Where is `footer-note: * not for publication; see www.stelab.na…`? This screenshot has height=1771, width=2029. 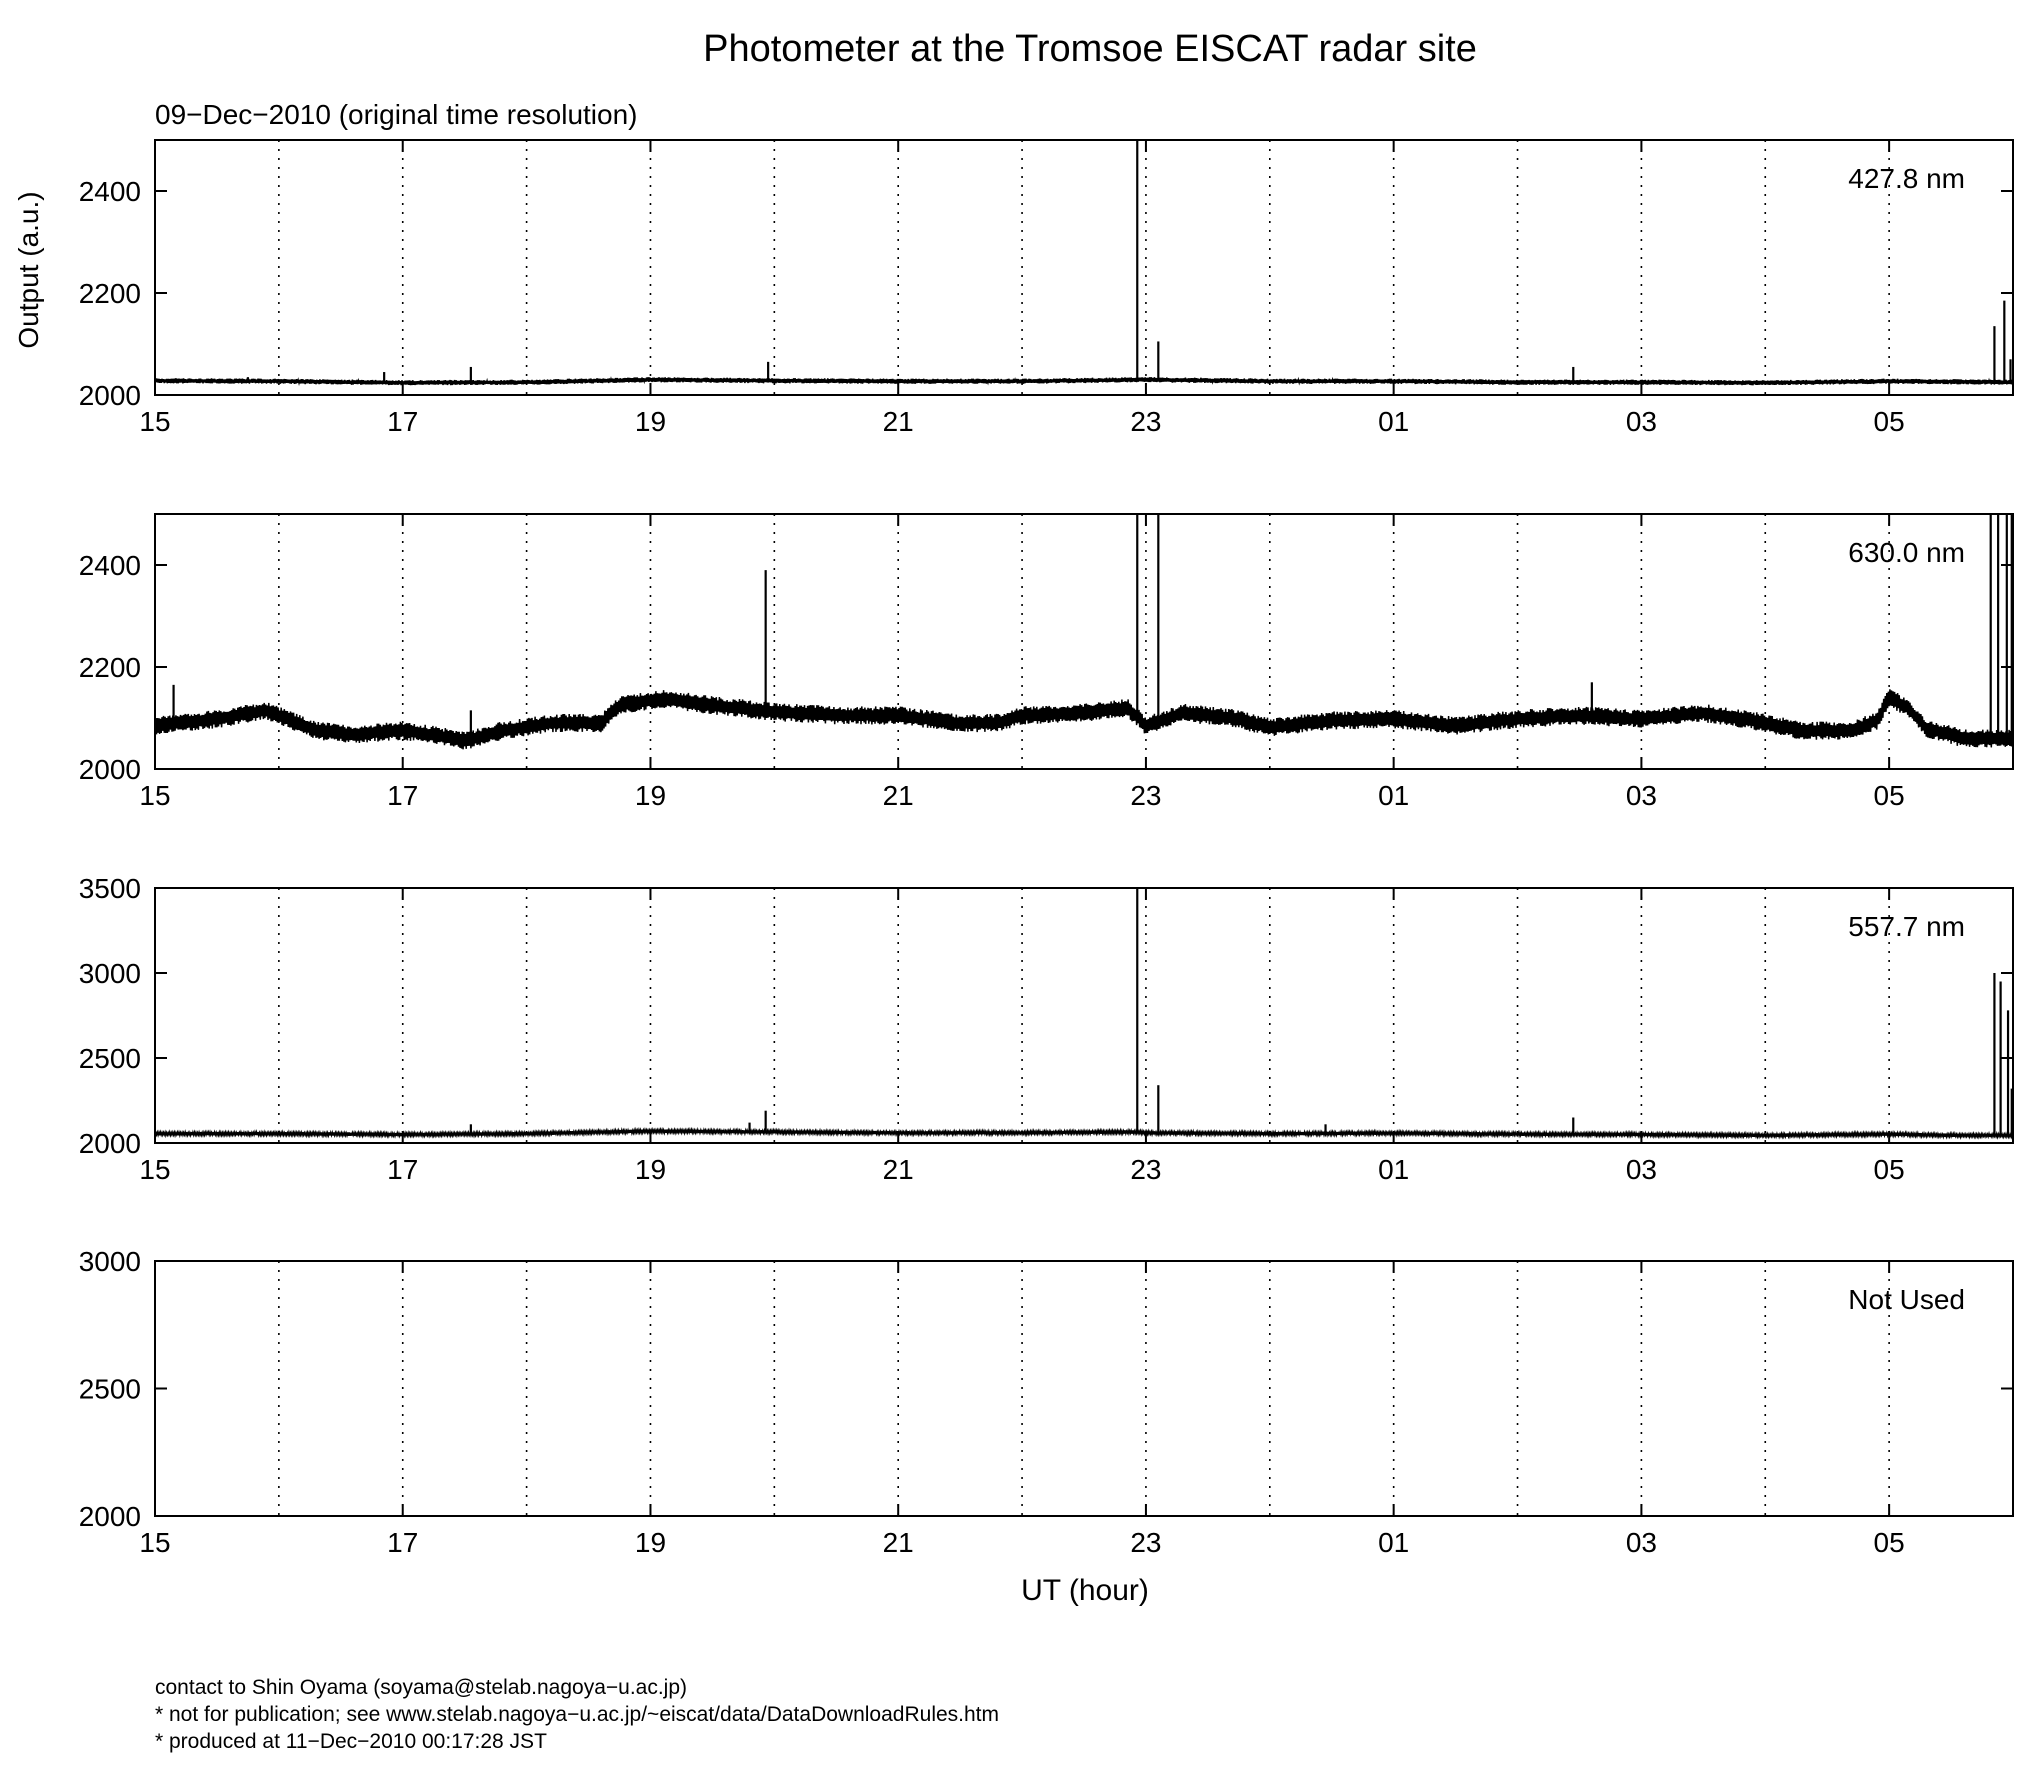
footer-note: * not for publication; see www.stelab.na… is located at coordinates (577, 1714).